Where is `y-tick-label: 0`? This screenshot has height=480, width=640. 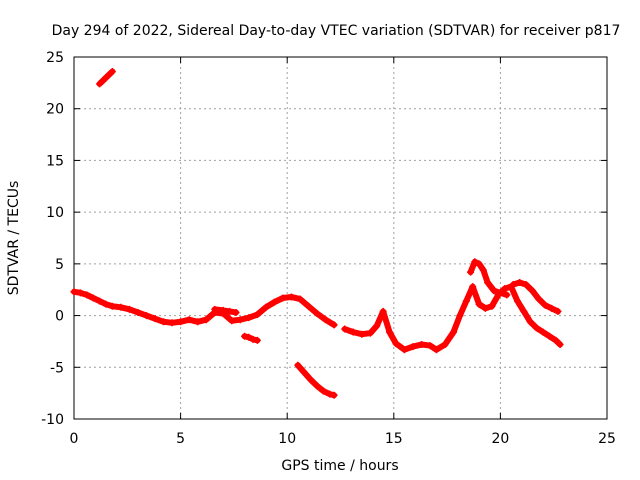
y-tick-label: 0 is located at coordinates (59, 317).